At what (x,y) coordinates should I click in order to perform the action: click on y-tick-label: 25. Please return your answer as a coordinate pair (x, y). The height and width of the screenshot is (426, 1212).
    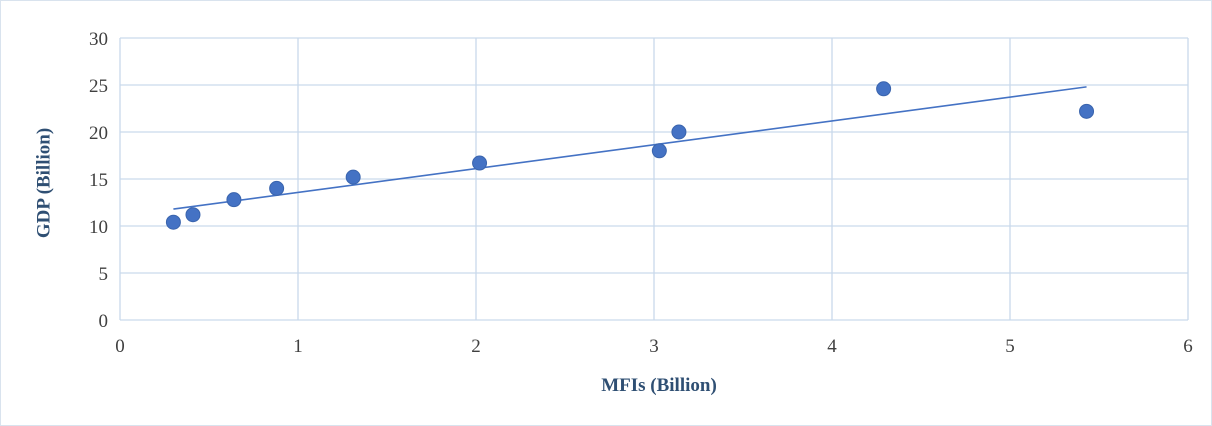
    Looking at the image, I should click on (98, 86).